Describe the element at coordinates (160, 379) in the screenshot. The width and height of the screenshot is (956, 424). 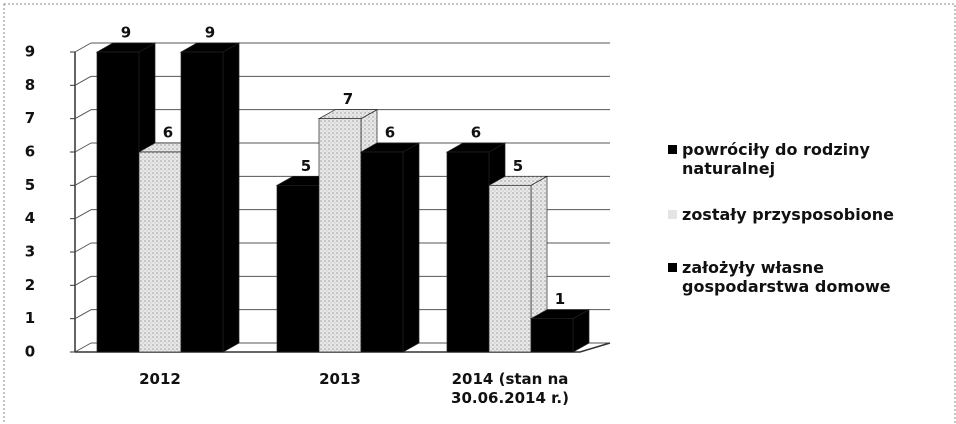
I see `x-tick-label: 2012` at that location.